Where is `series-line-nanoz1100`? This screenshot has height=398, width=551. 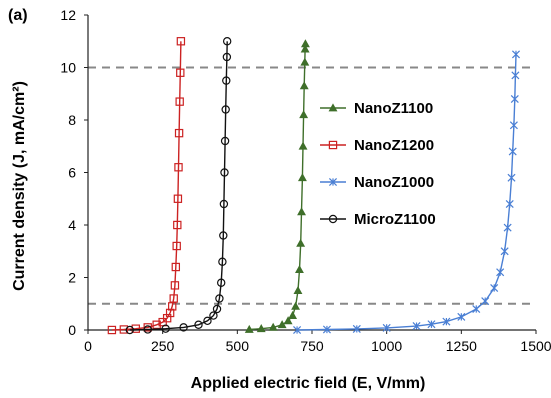 series-line-nanoz1100 is located at coordinates (278, 187).